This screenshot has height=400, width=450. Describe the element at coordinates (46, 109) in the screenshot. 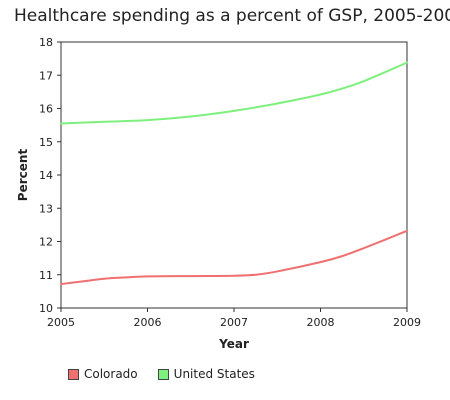

I see `y-tick-label: 16` at that location.